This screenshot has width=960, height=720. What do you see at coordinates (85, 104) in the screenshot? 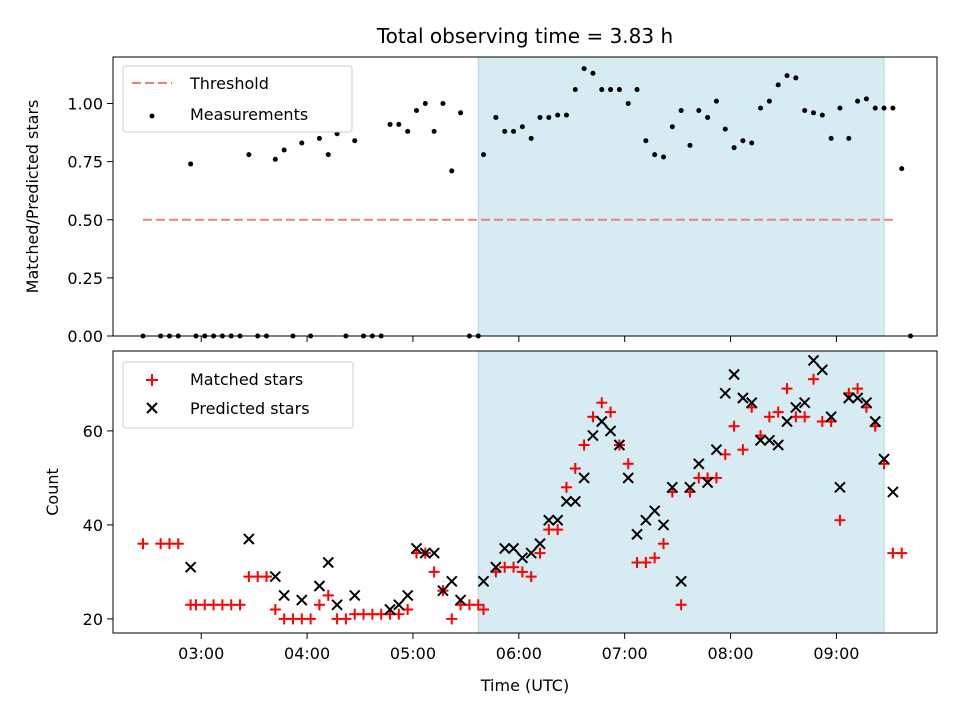
I see `ratio-y-tick-label: 1.00` at bounding box center [85, 104].